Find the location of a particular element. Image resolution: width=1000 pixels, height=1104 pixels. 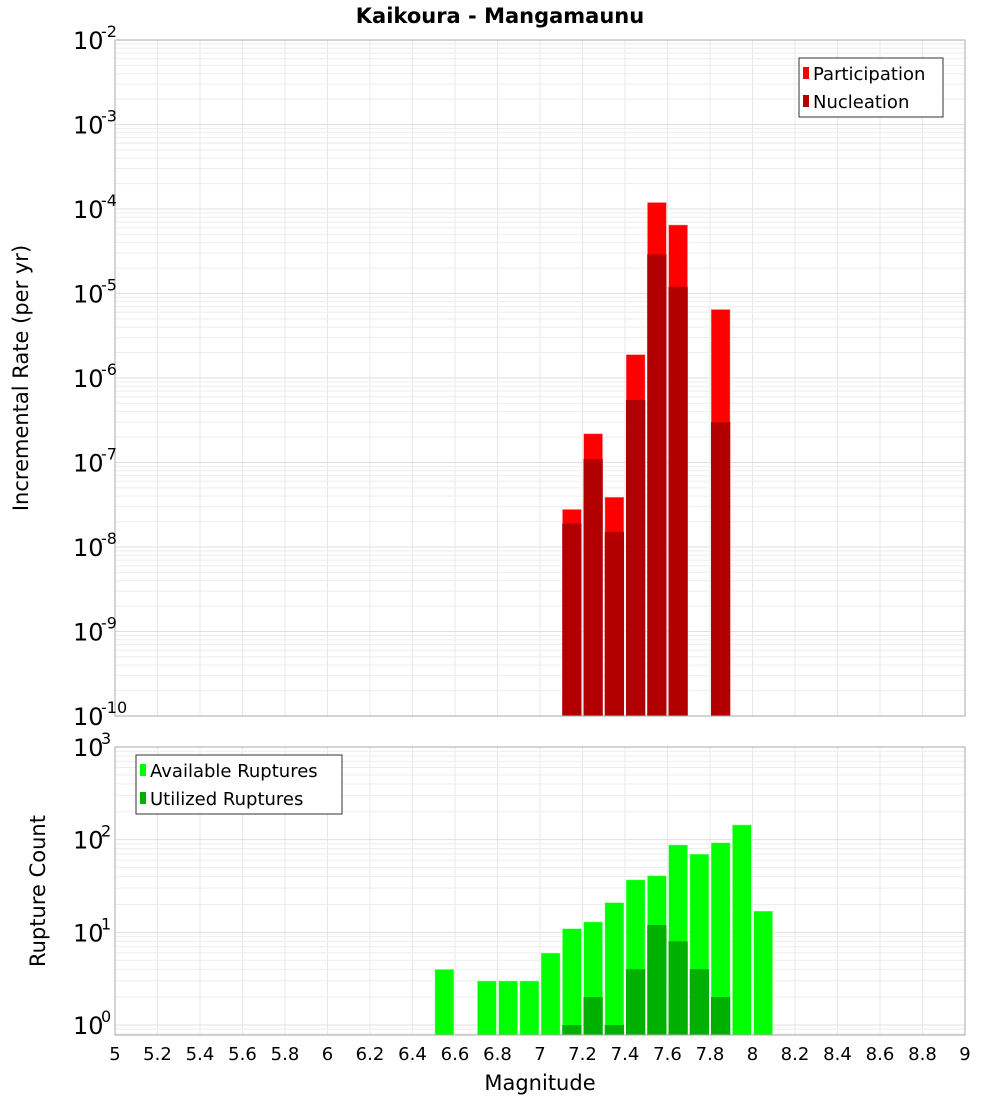

bottom-ytick-exponent: 2 is located at coordinates (106, 831).